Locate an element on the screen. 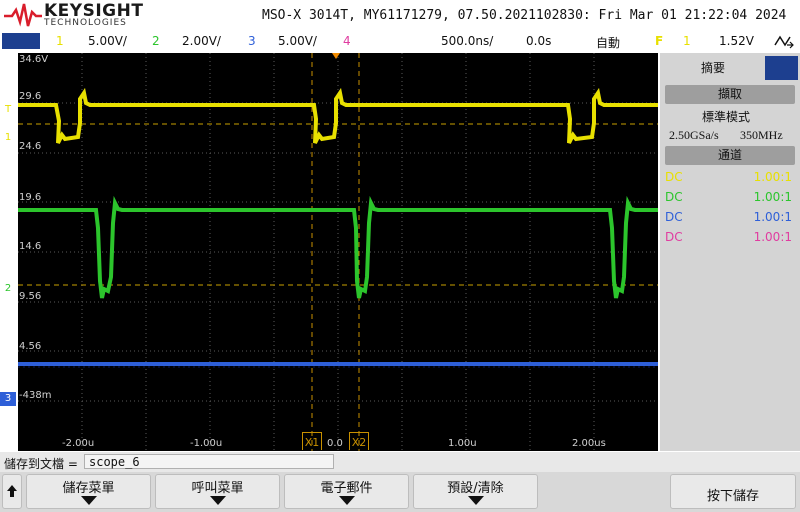 Image resolution: width=800 pixels, height=512 pixels. ch2-scale: 2.00V/ is located at coordinates (201, 41).